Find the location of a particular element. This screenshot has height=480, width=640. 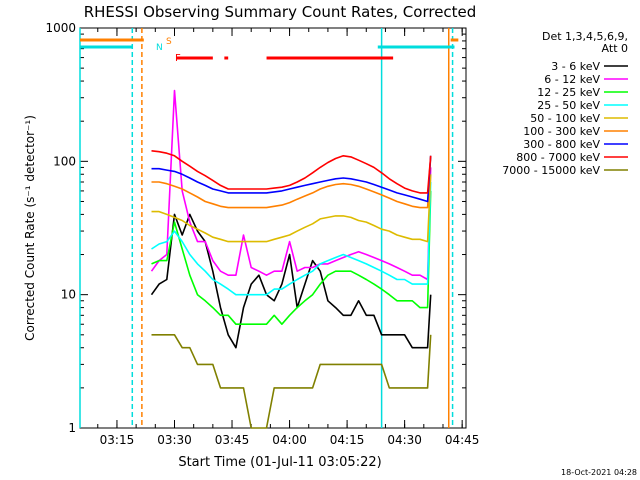

x-tick-label: 03:45 is located at coordinates (232, 440).